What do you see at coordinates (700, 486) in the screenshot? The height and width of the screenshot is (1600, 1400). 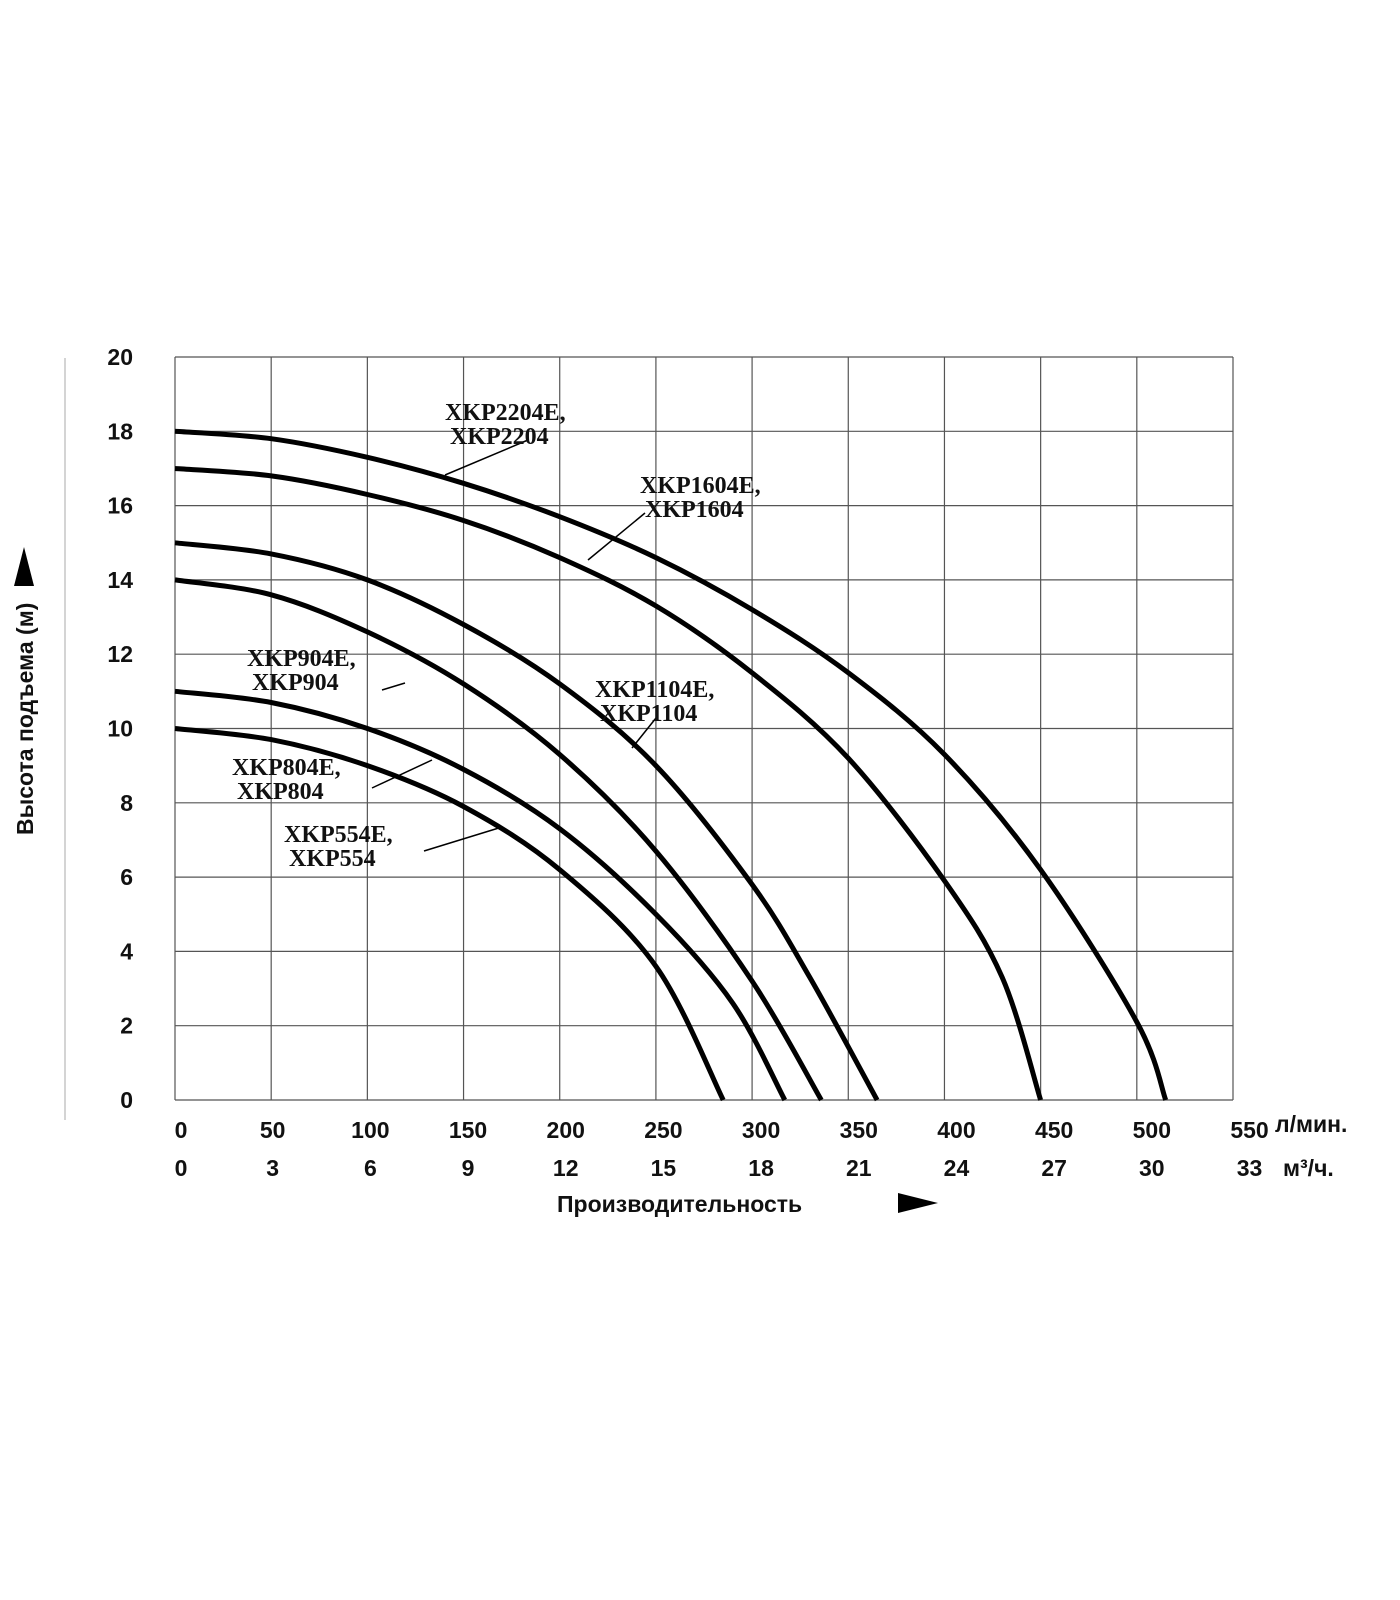 I see `series-label-line: XKP1604E,` at bounding box center [700, 486].